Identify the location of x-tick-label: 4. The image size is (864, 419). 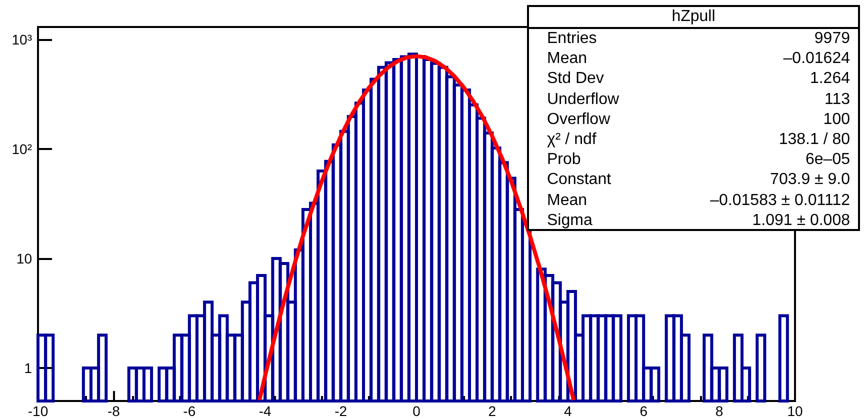
(568, 411).